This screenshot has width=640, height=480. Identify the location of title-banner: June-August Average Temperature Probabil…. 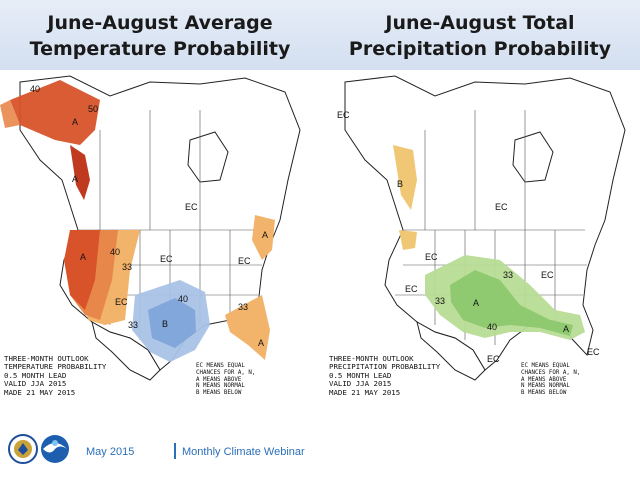
(320, 35).